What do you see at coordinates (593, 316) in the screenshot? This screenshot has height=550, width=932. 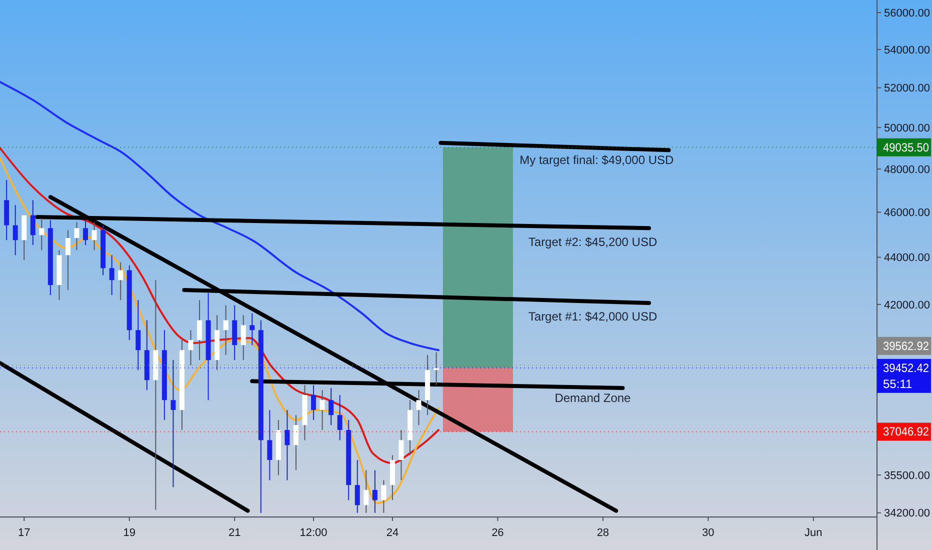 I see `annotation: Target #1: $42,000 USD` at bounding box center [593, 316].